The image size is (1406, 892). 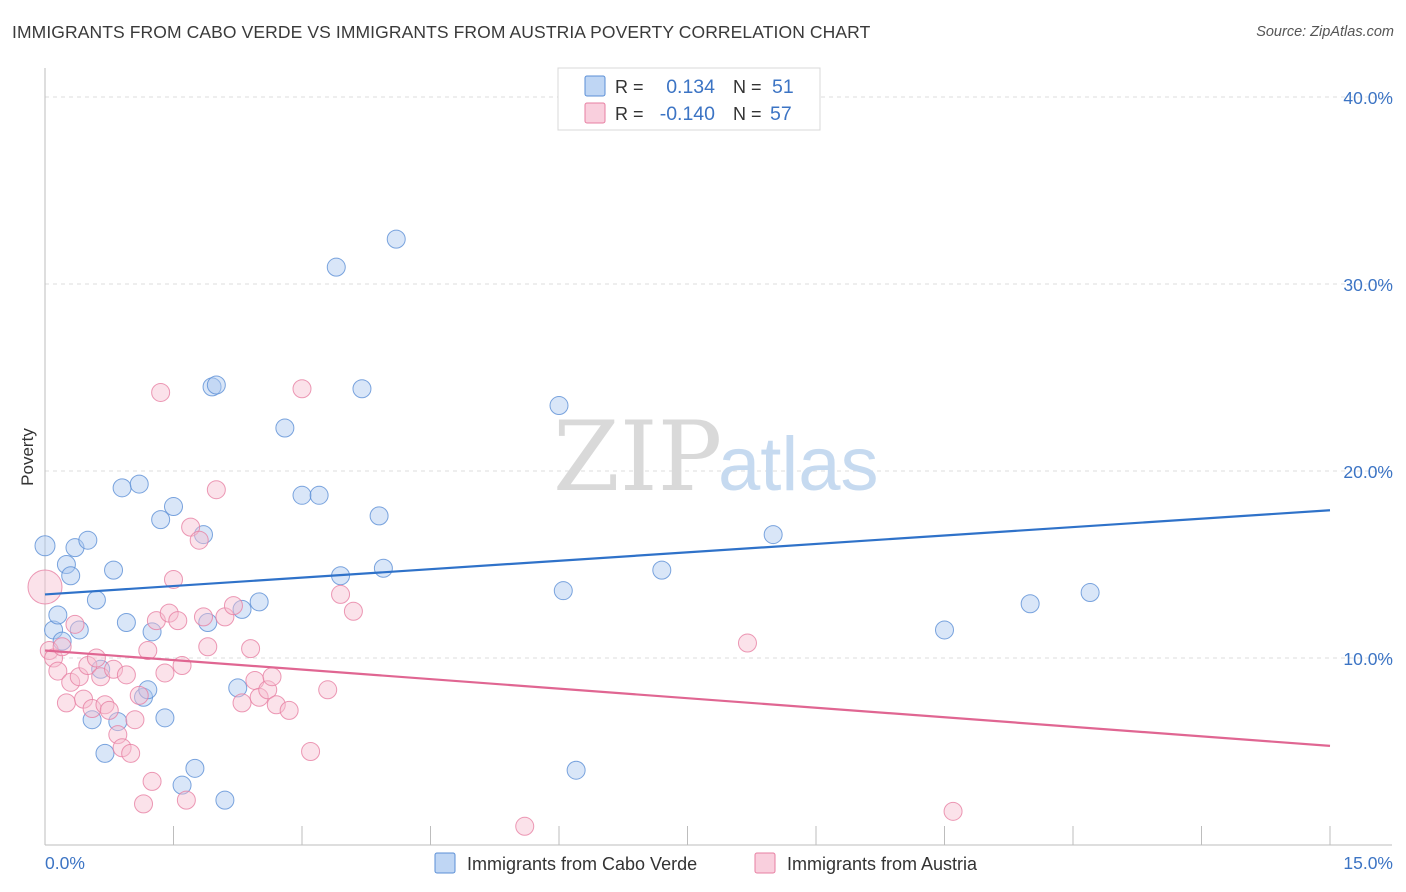 I want to click on legend-n-label-austria: N =, so click(x=747, y=114).